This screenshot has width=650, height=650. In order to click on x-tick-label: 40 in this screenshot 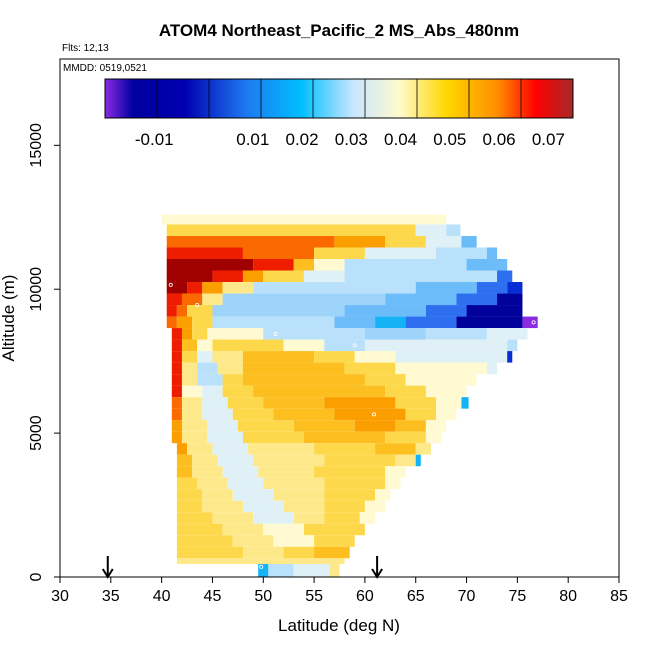, I will do `click(162, 596)`.